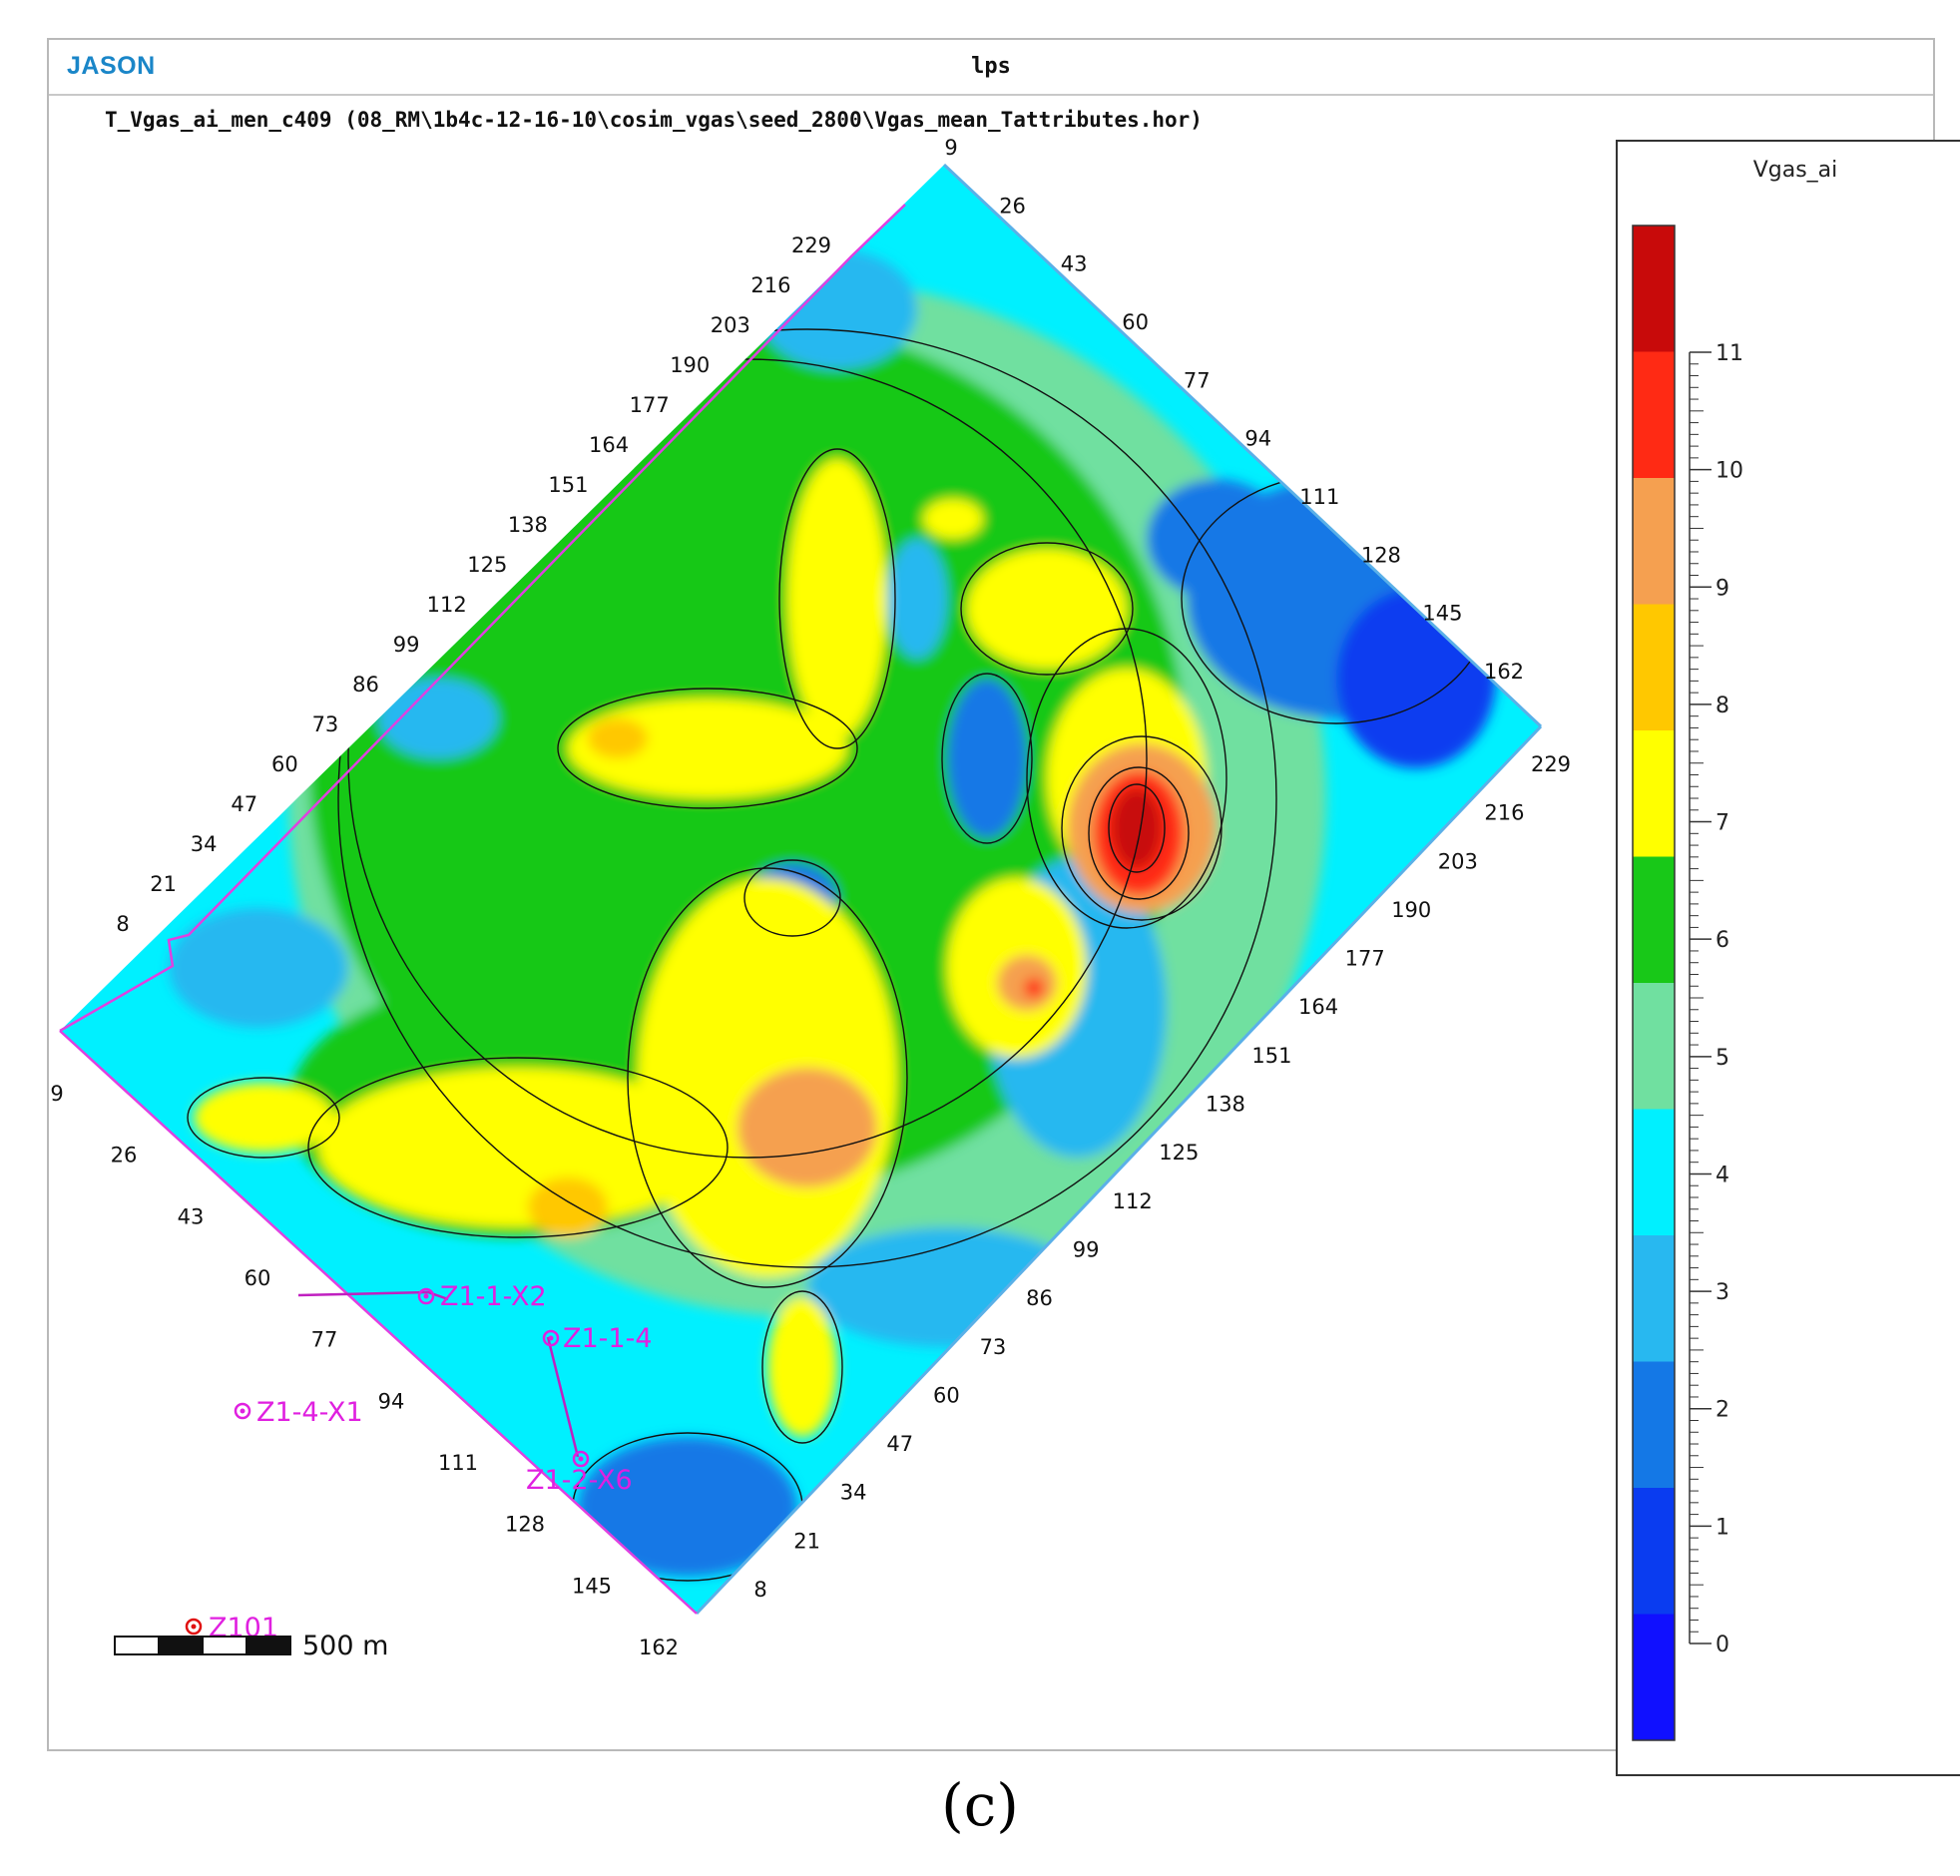 The height and width of the screenshot is (1876, 1960). Describe the element at coordinates (1197, 380) in the screenshot. I see `grid-label-upper-right-edge: 77` at that location.